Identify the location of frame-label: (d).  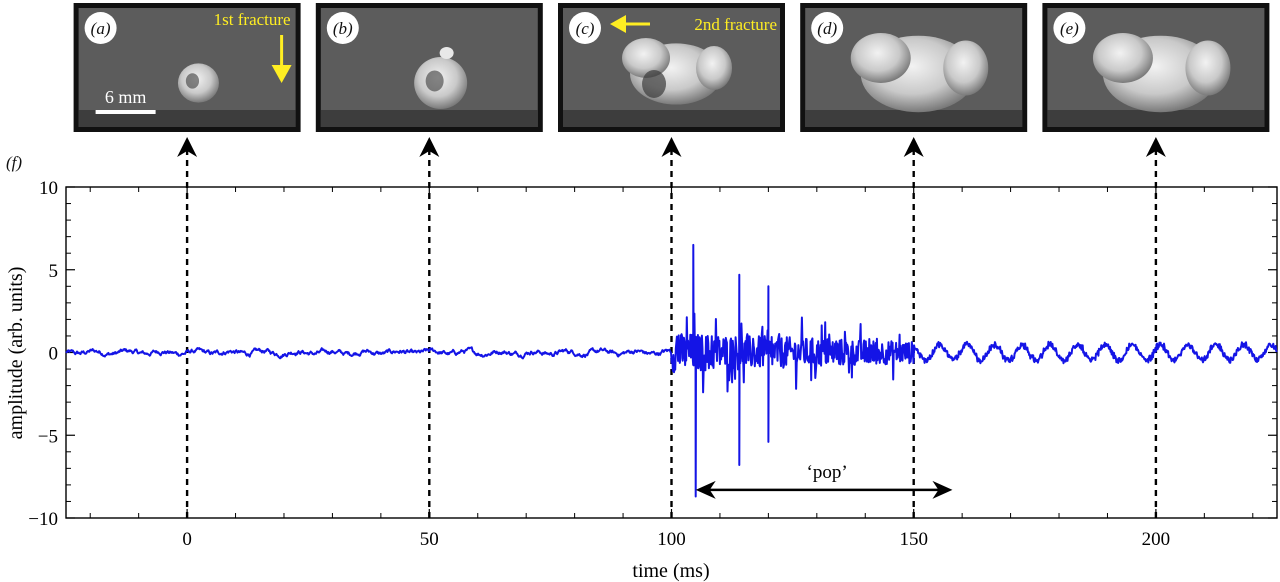
(827, 28).